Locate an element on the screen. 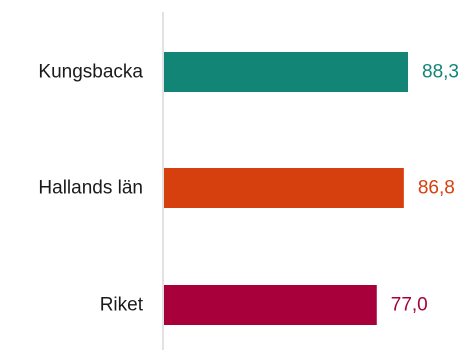 The height and width of the screenshot is (356, 470). category-label-1: Hallands län is located at coordinates (90, 188).